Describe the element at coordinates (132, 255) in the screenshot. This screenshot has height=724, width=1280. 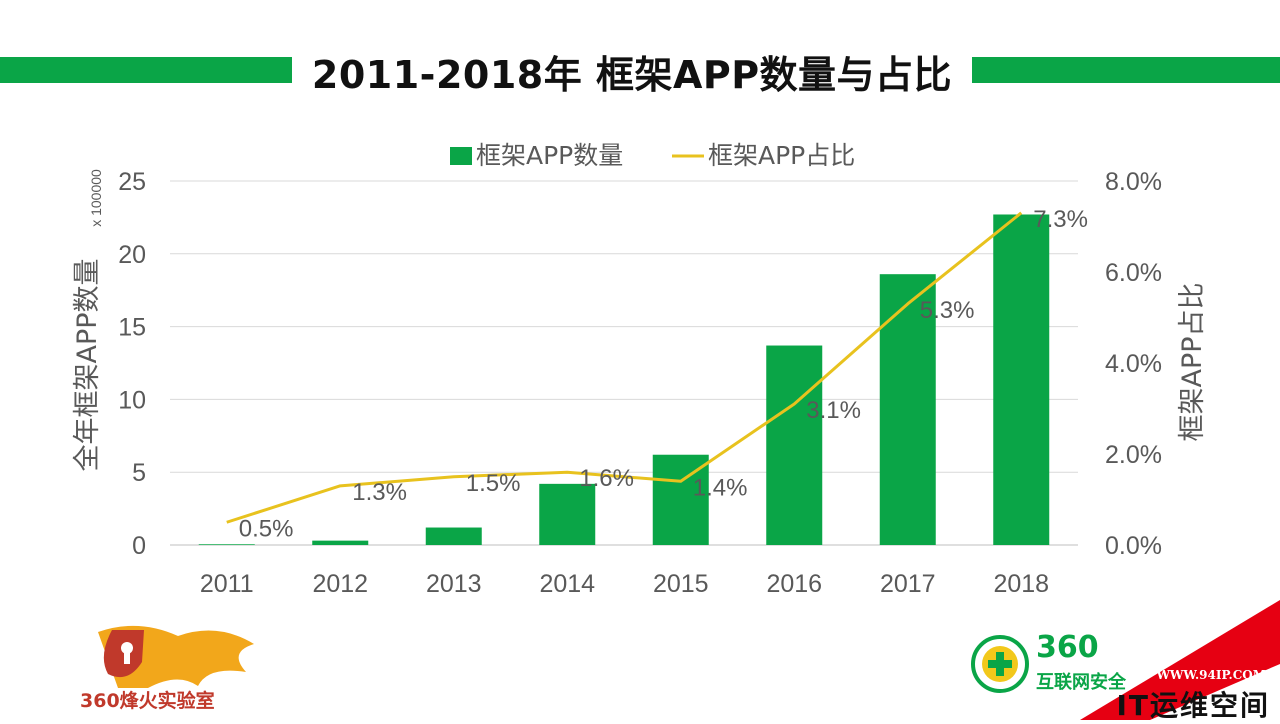
I see `left-tick-label: 20` at that location.